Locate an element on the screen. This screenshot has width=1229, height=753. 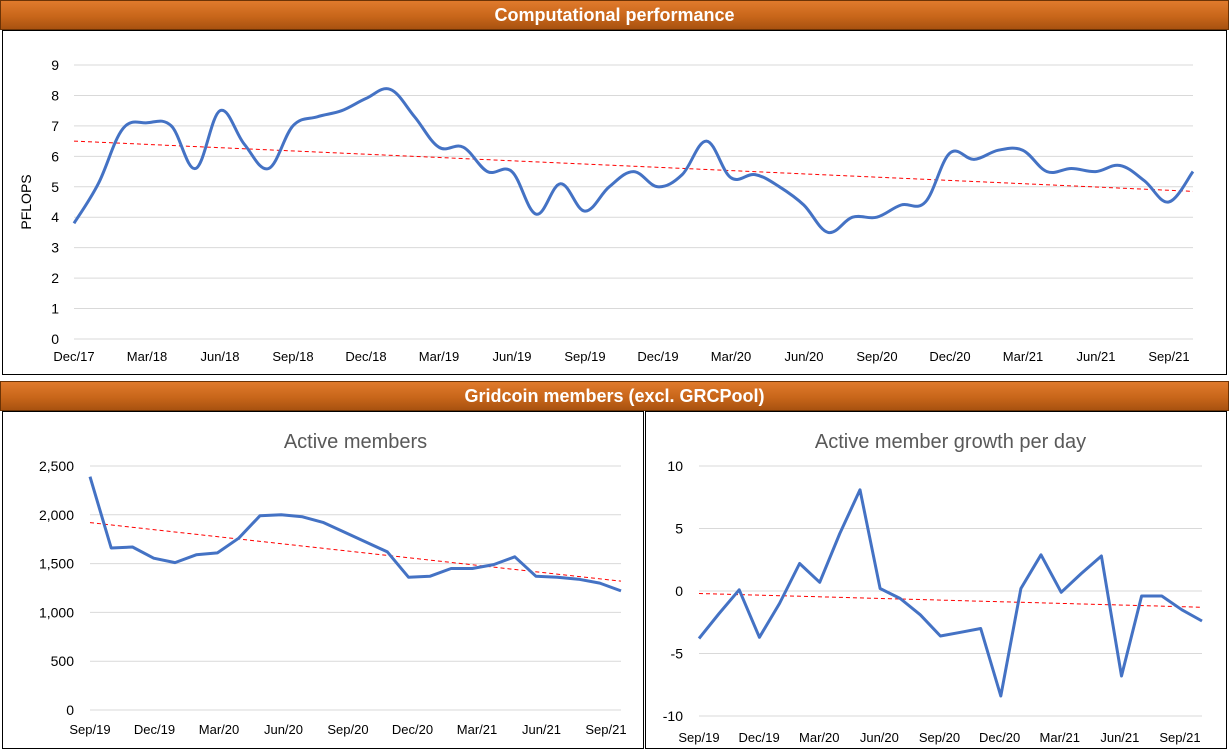
active-members-y-tick: 500 is located at coordinates (63, 661).